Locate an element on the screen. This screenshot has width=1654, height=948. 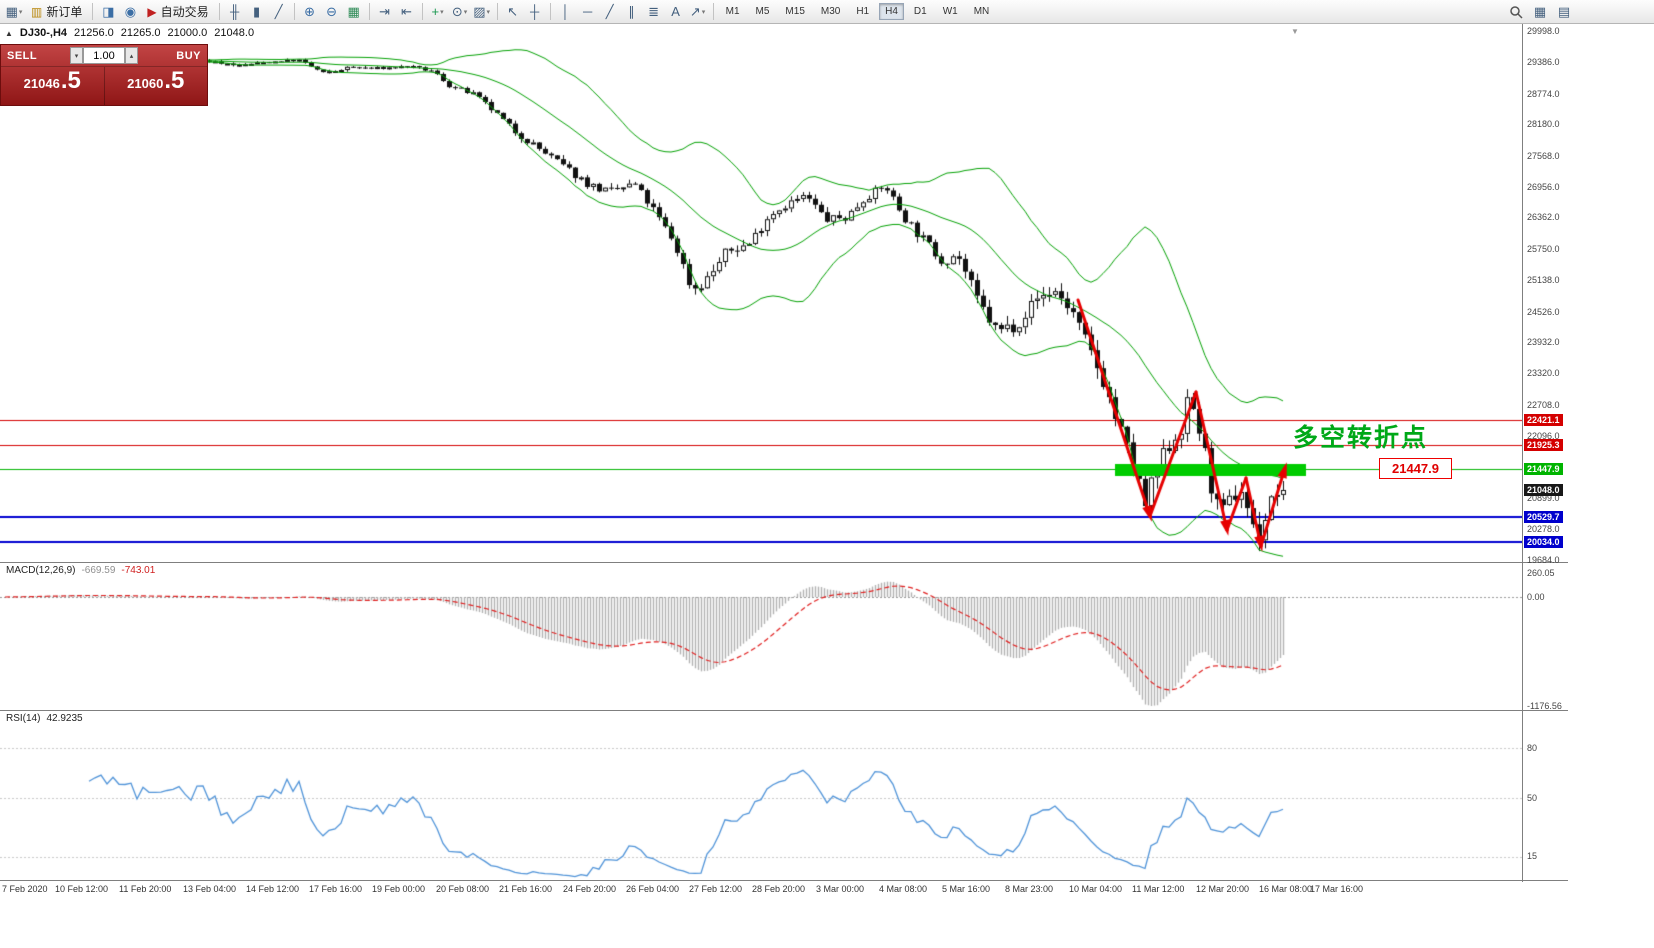
timeframe-d1: D1 is located at coordinates (920, 11).